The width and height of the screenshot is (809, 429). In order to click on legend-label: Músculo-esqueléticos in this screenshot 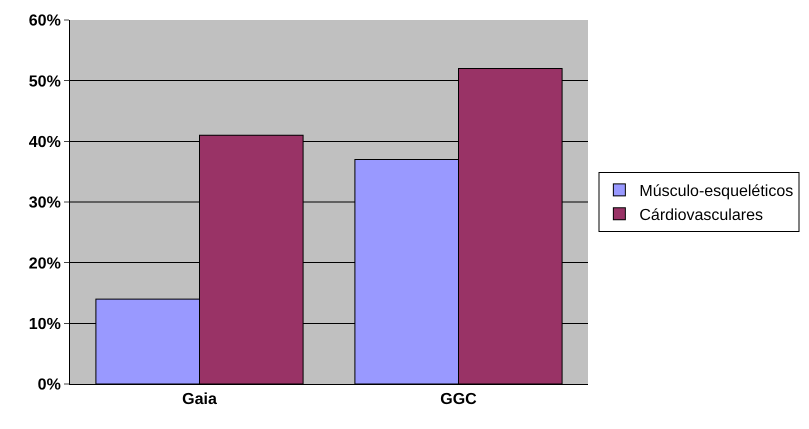, I will do `click(716, 191)`.